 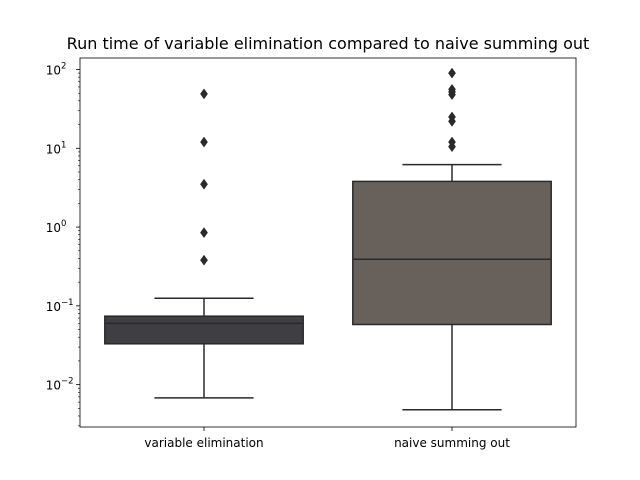 I want to click on y-tick-exponent: 1, so click(x=63, y=145).